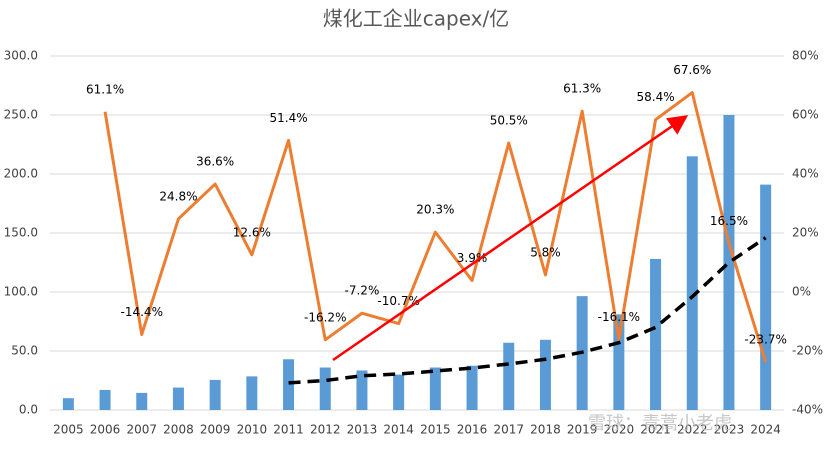 The height and width of the screenshot is (449, 832). What do you see at coordinates (325, 317) in the screenshot?
I see `data-label: -16.2%` at bounding box center [325, 317].